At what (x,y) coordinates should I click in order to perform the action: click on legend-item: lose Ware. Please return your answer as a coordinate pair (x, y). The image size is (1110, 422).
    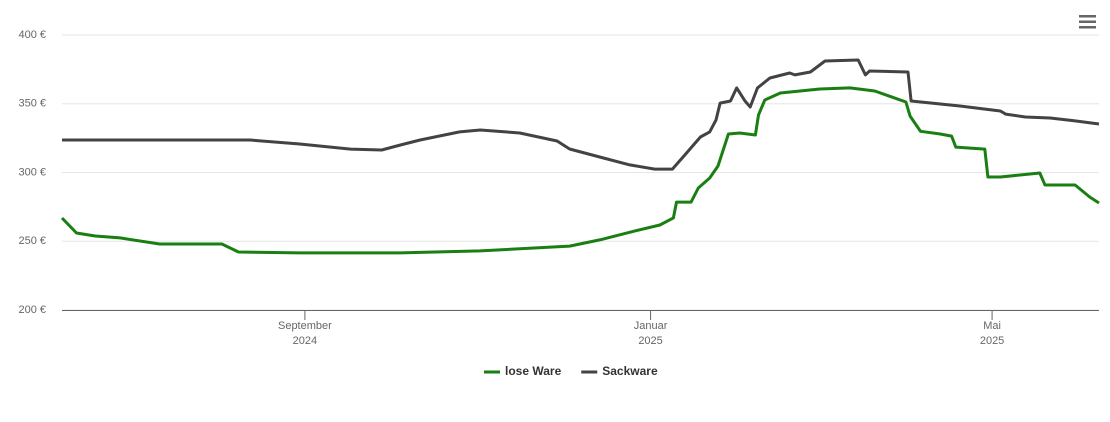
    Looking at the image, I should click on (523, 371).